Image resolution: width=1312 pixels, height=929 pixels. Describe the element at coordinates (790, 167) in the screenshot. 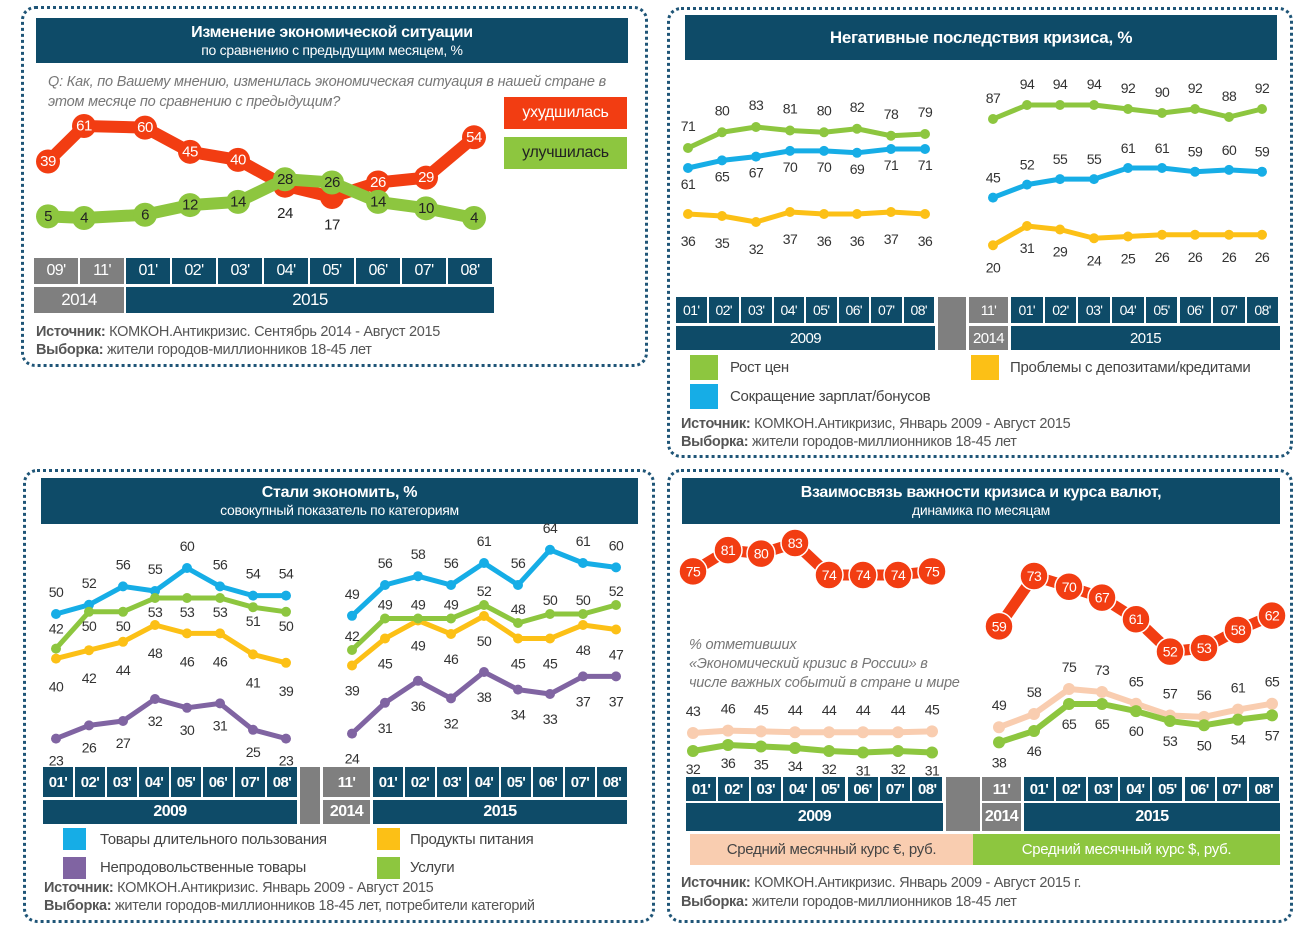

I see `data-label: 70` at that location.